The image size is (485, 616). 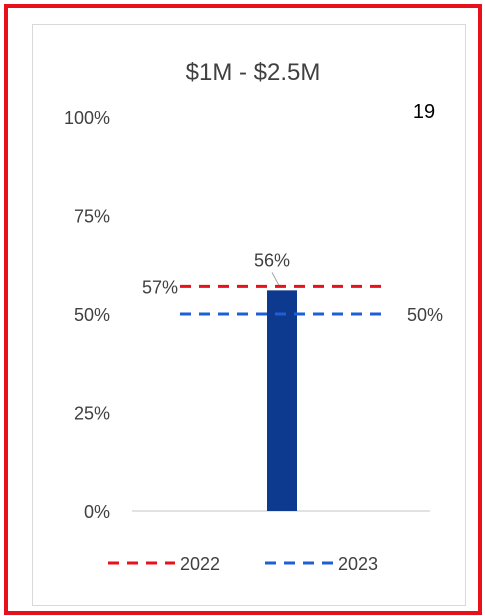 I want to click on y-tick-label: 100%, so click(x=87, y=118).